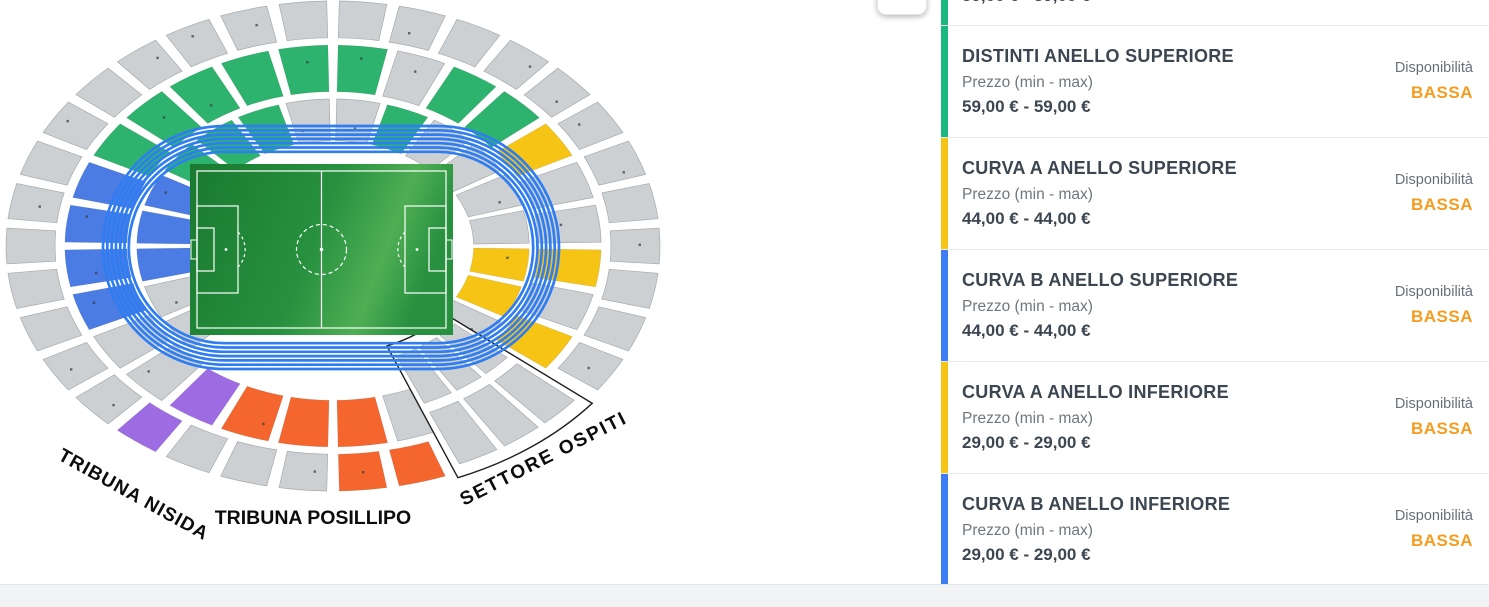 The height and width of the screenshot is (607, 1489). I want to click on sector-price: 29,00 € - 29,00 €, so click(1026, 554).